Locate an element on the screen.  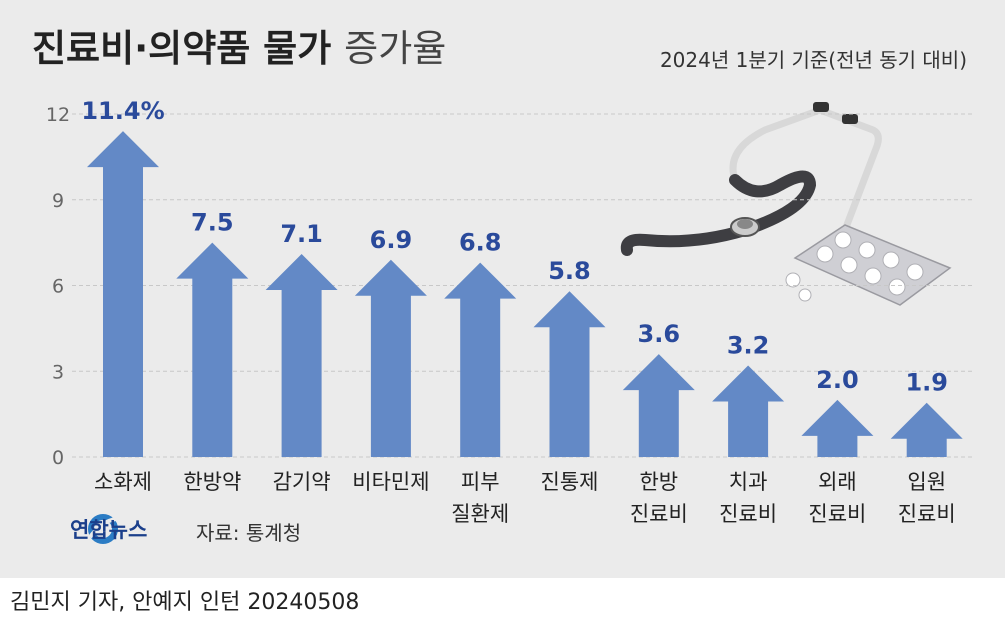
value-label-9: 1.9 is located at coordinates (926, 383).